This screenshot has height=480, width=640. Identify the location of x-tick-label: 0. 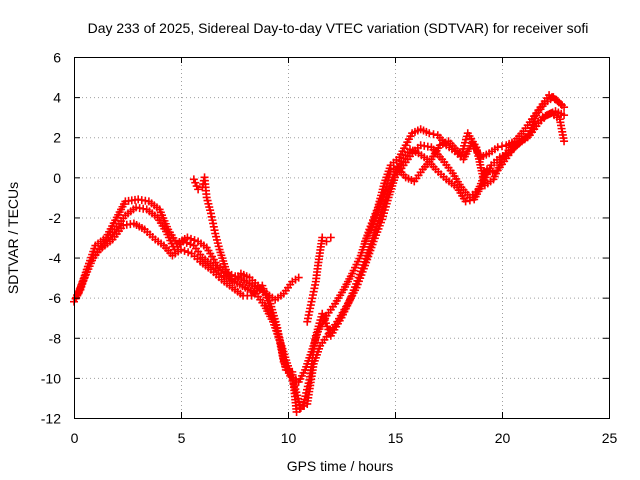
(75, 438).